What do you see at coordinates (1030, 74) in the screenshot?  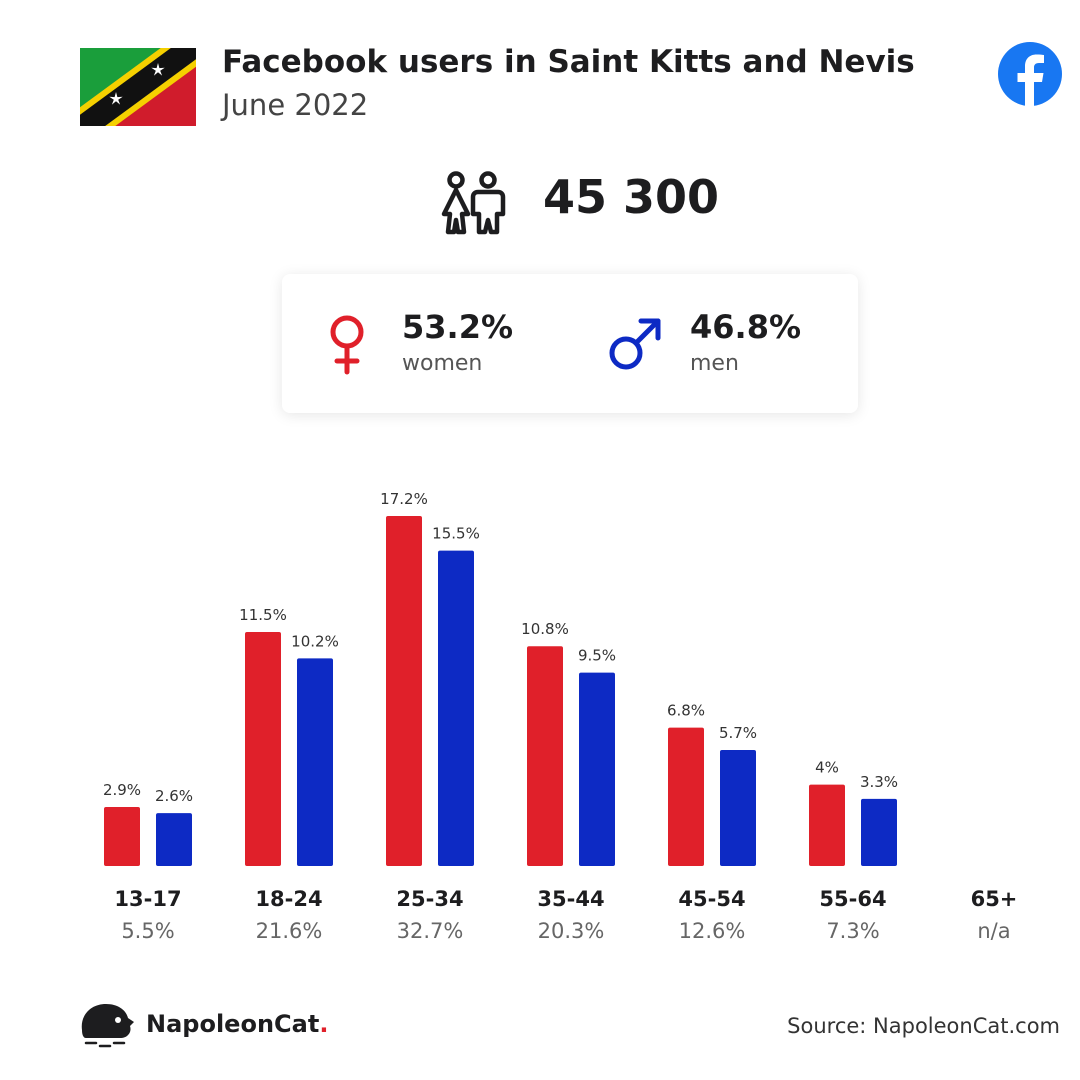 I see `facebook-logo-icon` at bounding box center [1030, 74].